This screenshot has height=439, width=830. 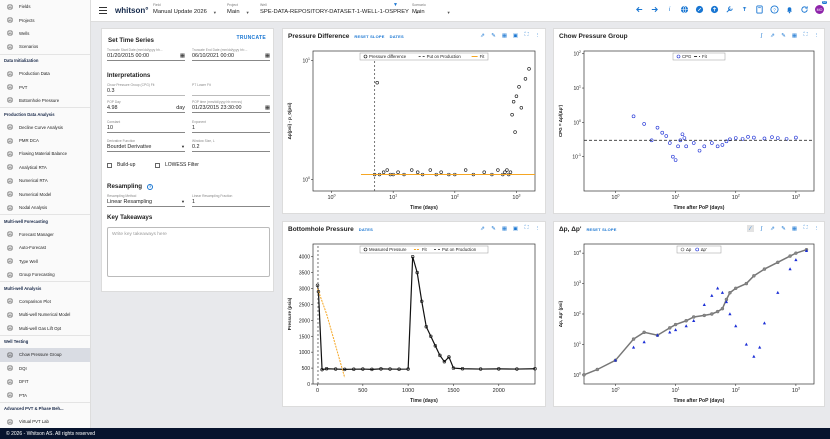 I want to click on sidebar-item: Production Data, so click(x=45, y=73).